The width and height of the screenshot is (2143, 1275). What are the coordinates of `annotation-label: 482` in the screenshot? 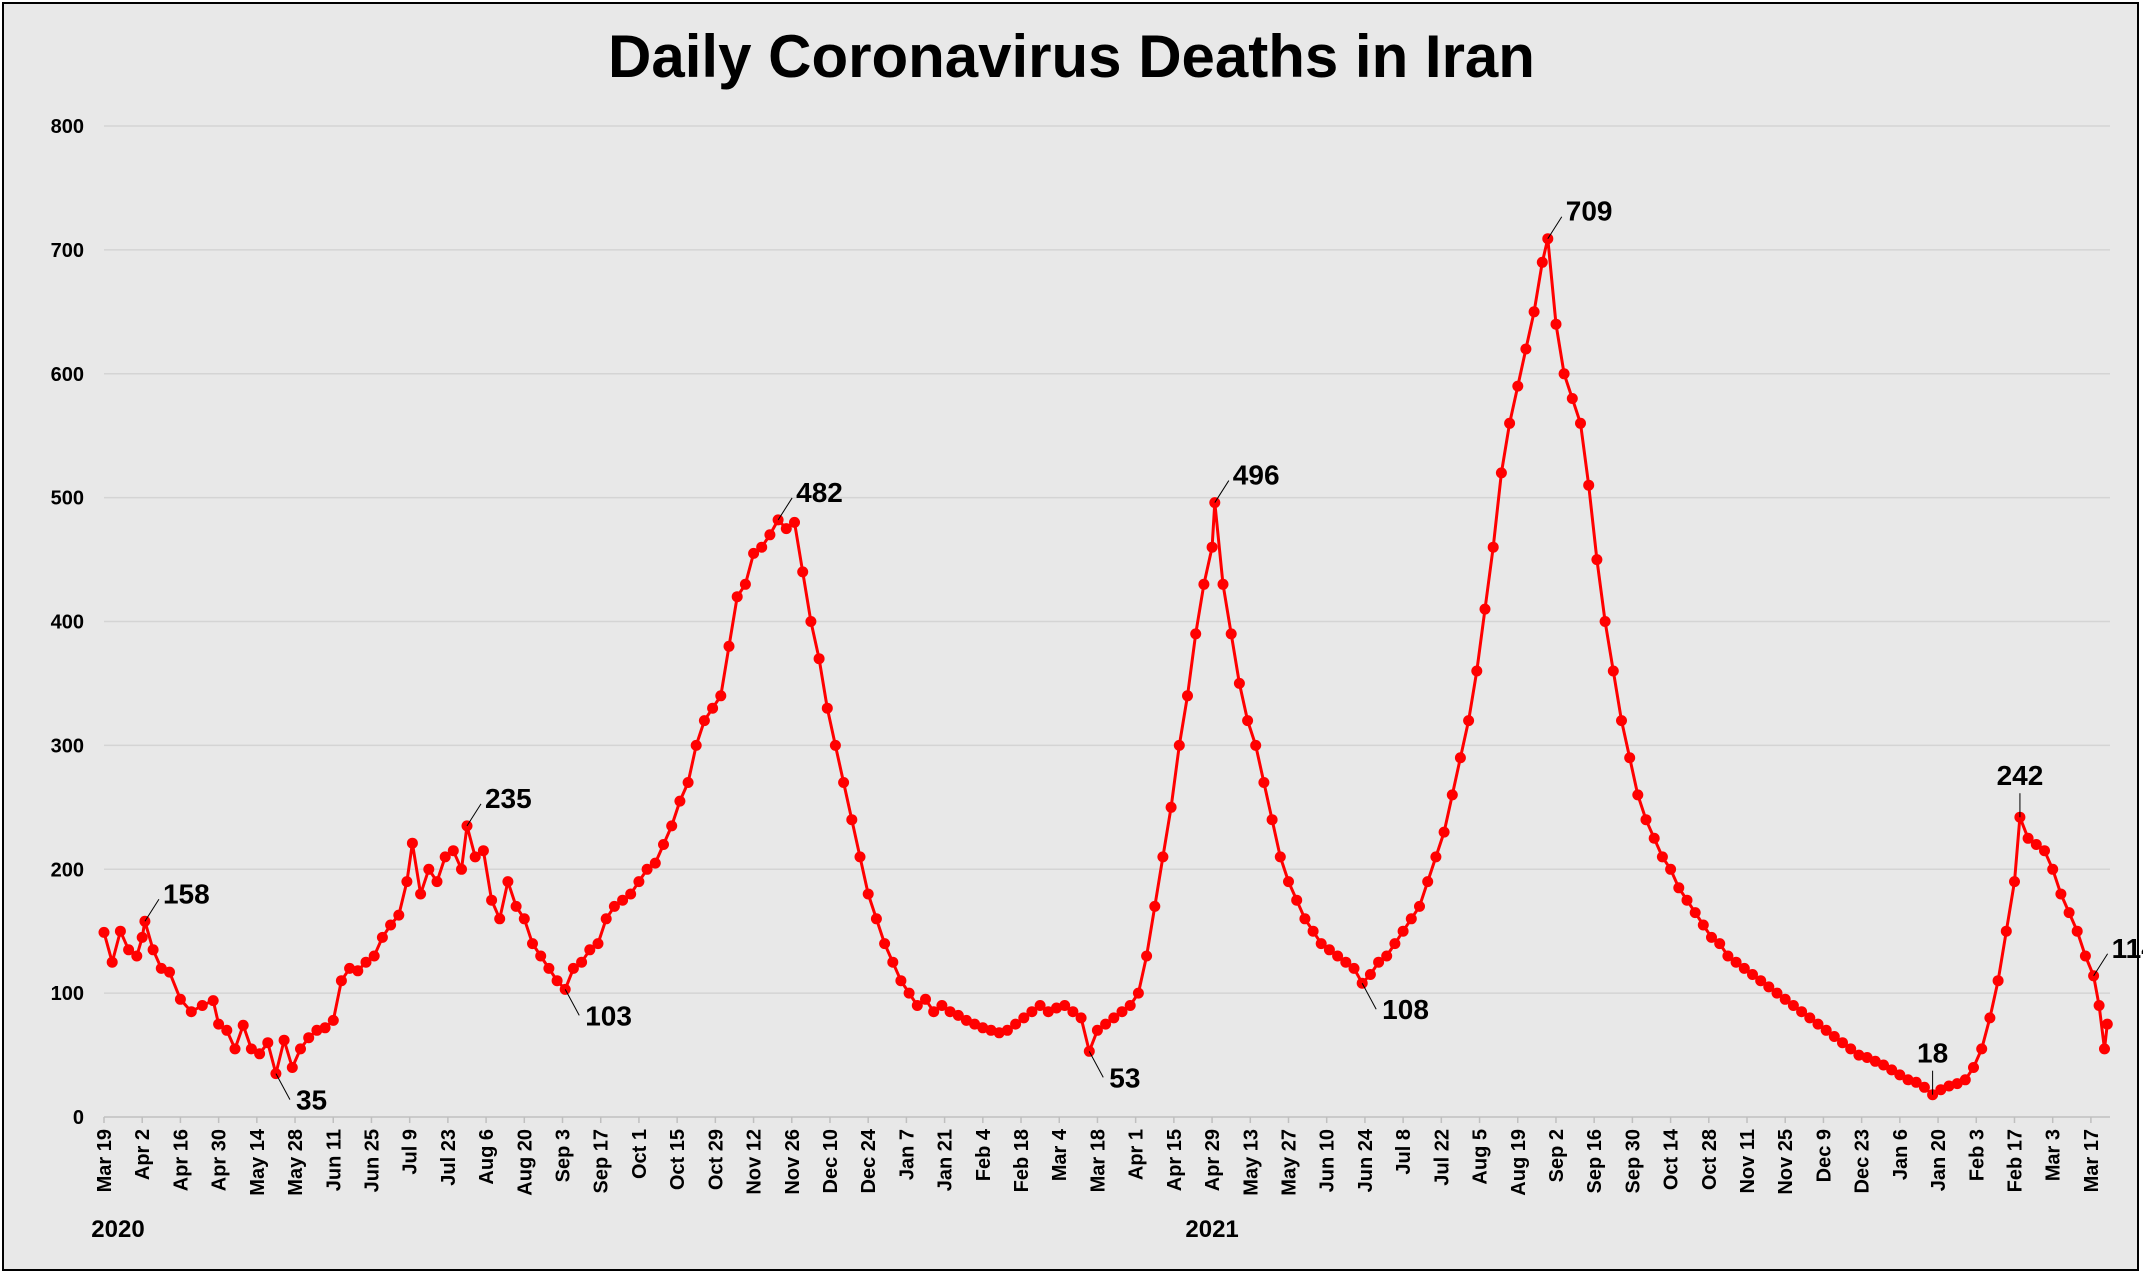 It's located at (819, 492).